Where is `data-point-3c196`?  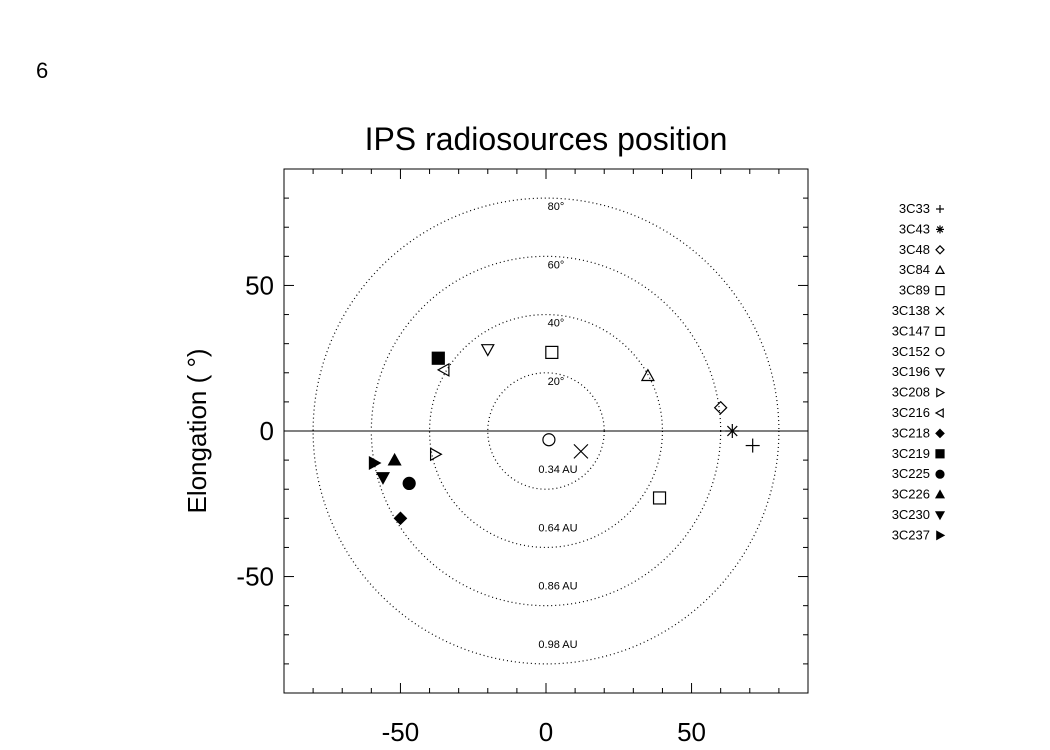 data-point-3c196 is located at coordinates (487, 350).